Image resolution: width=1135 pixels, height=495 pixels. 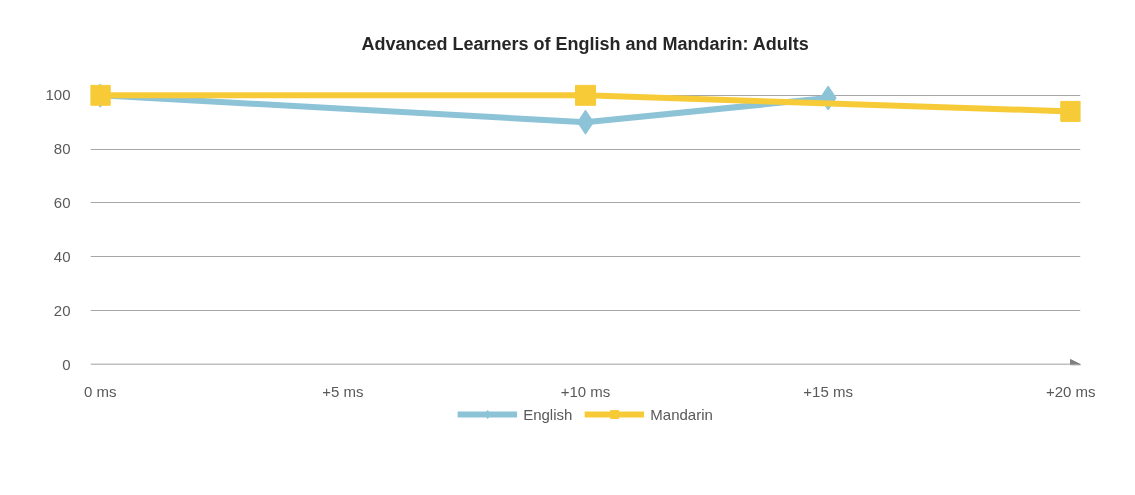 I want to click on x-tick-label: 0 ms, so click(x=100, y=391).